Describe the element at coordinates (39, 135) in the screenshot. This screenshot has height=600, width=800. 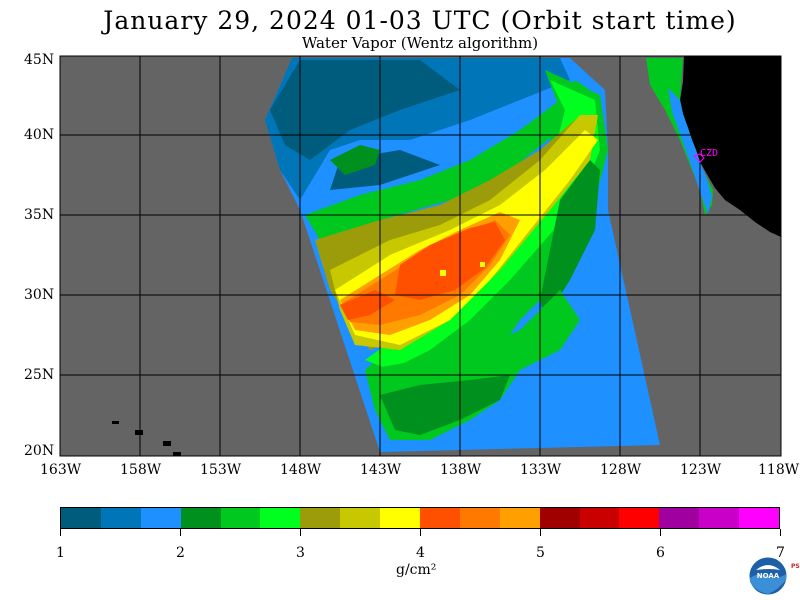
I see `lat-label-40n: 40N` at that location.